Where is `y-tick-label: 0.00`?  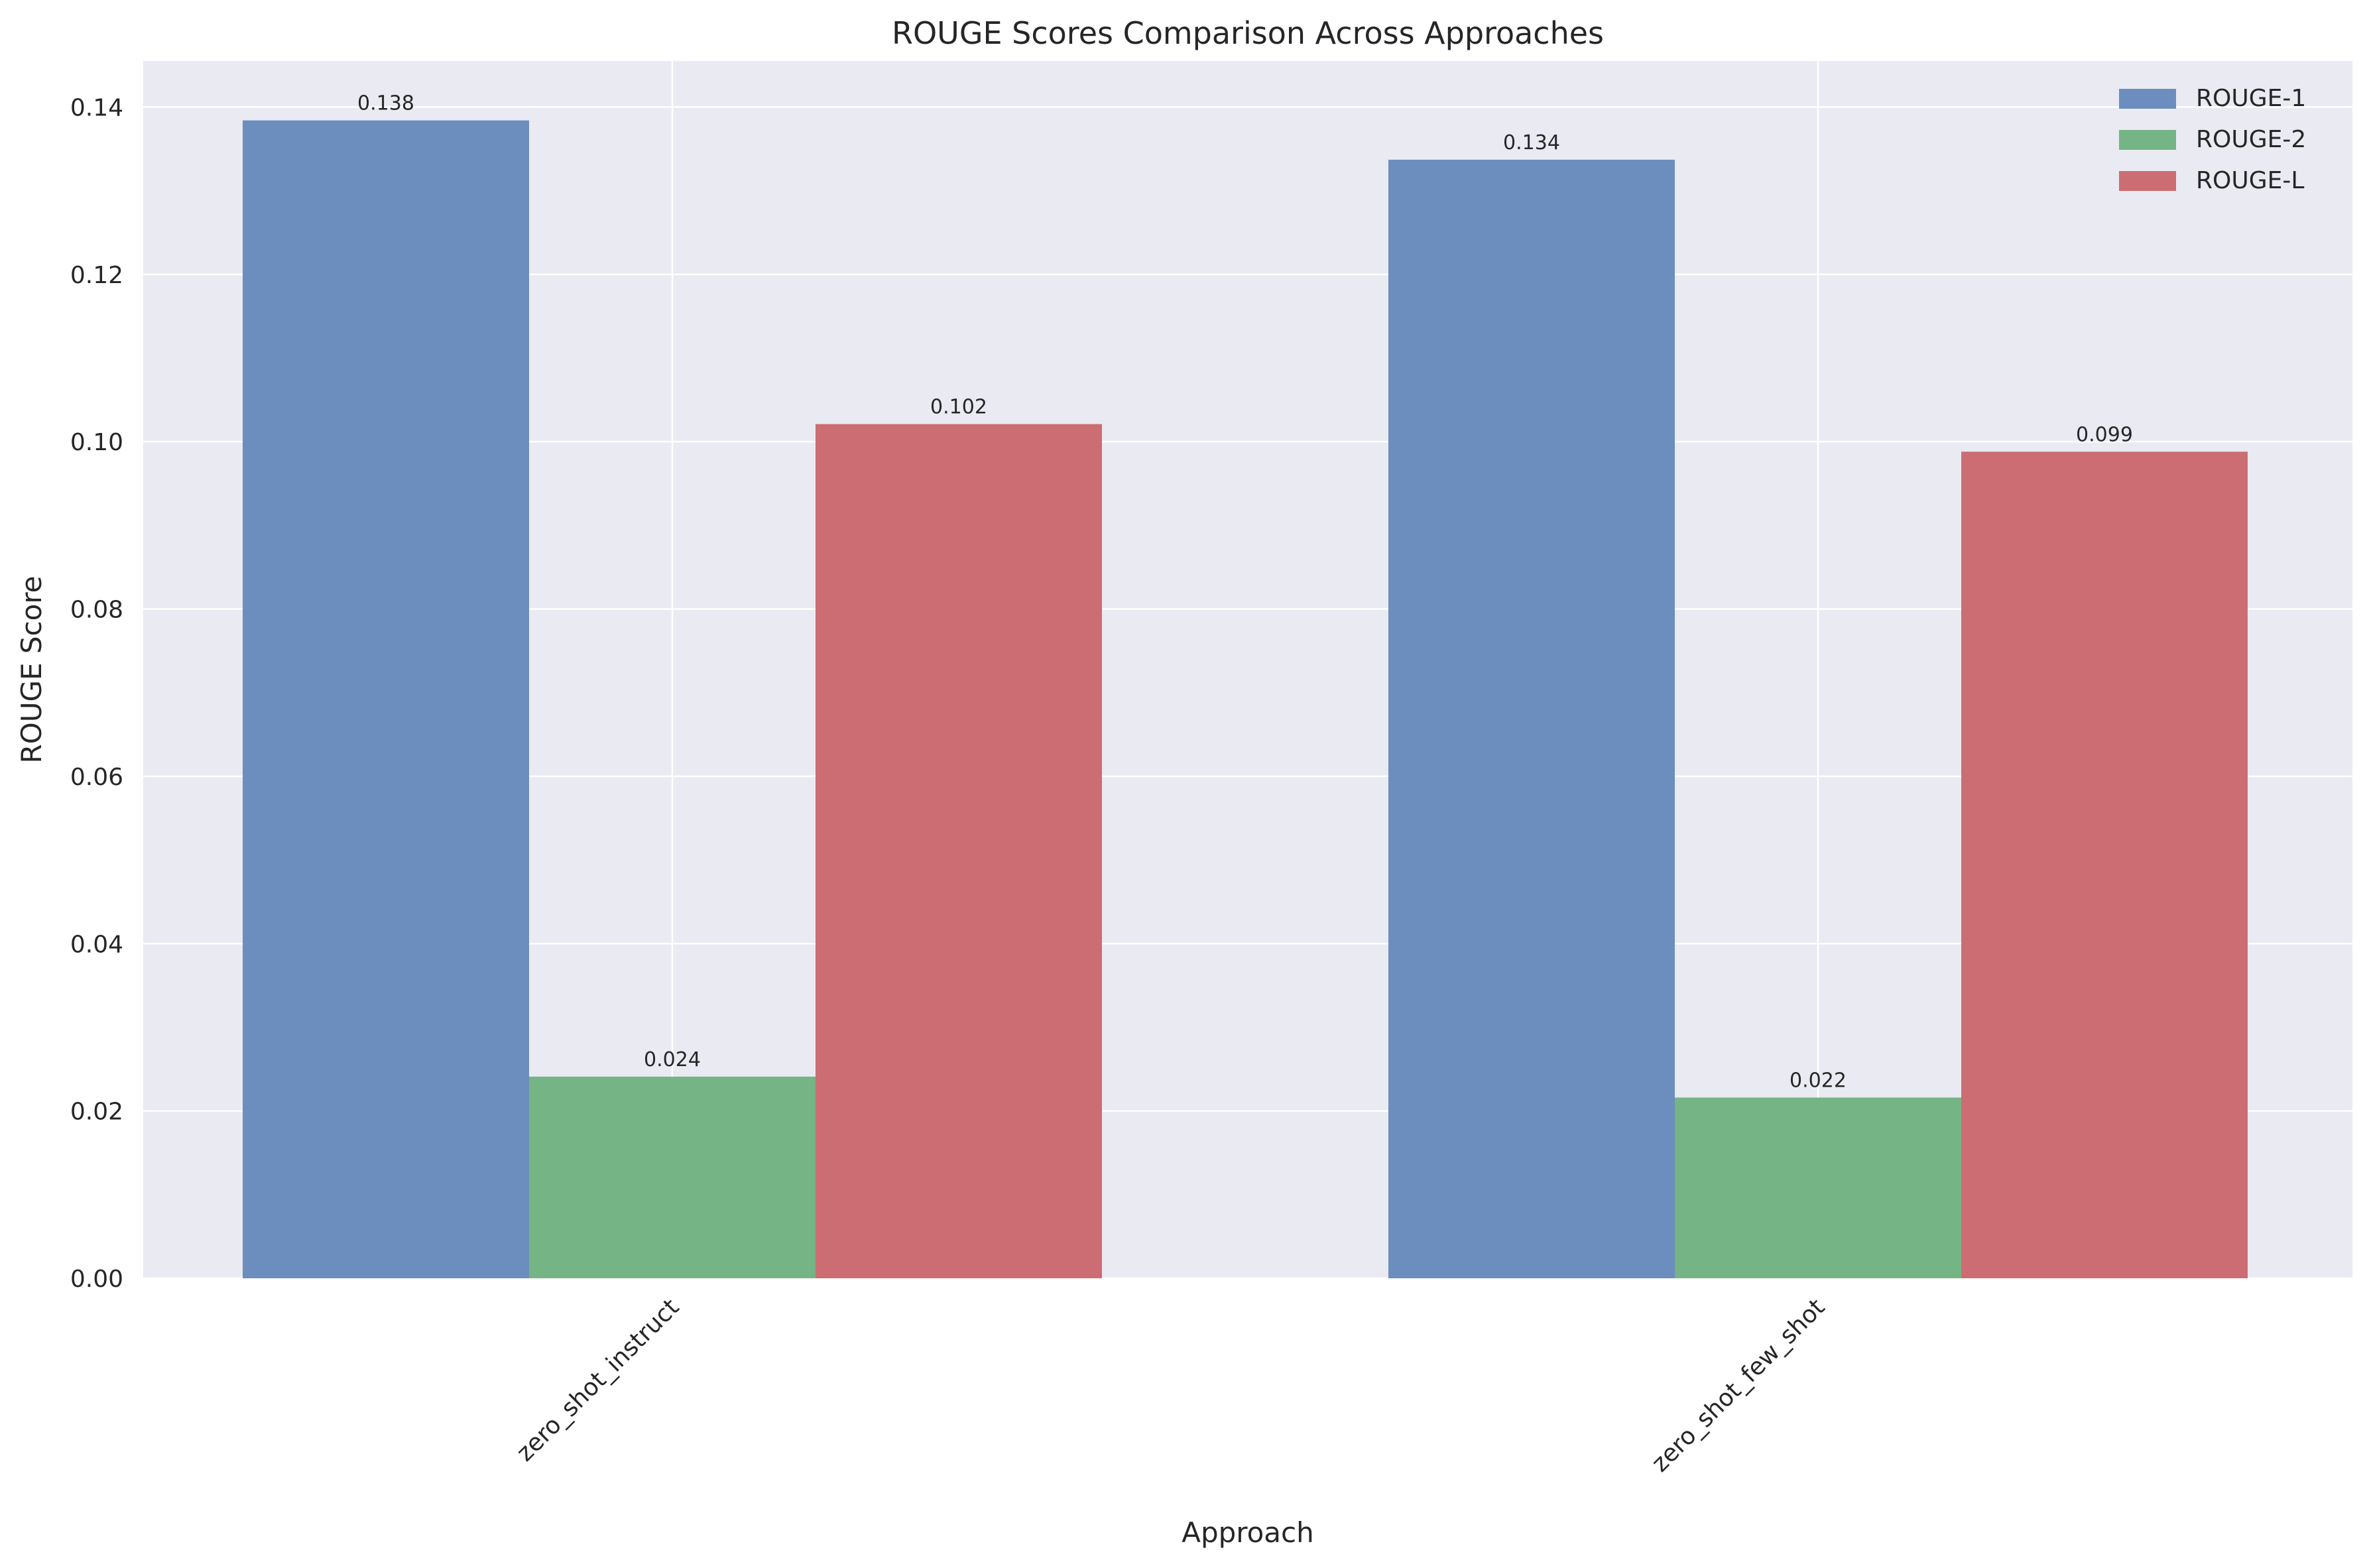 y-tick-label: 0.00 is located at coordinates (96, 1279).